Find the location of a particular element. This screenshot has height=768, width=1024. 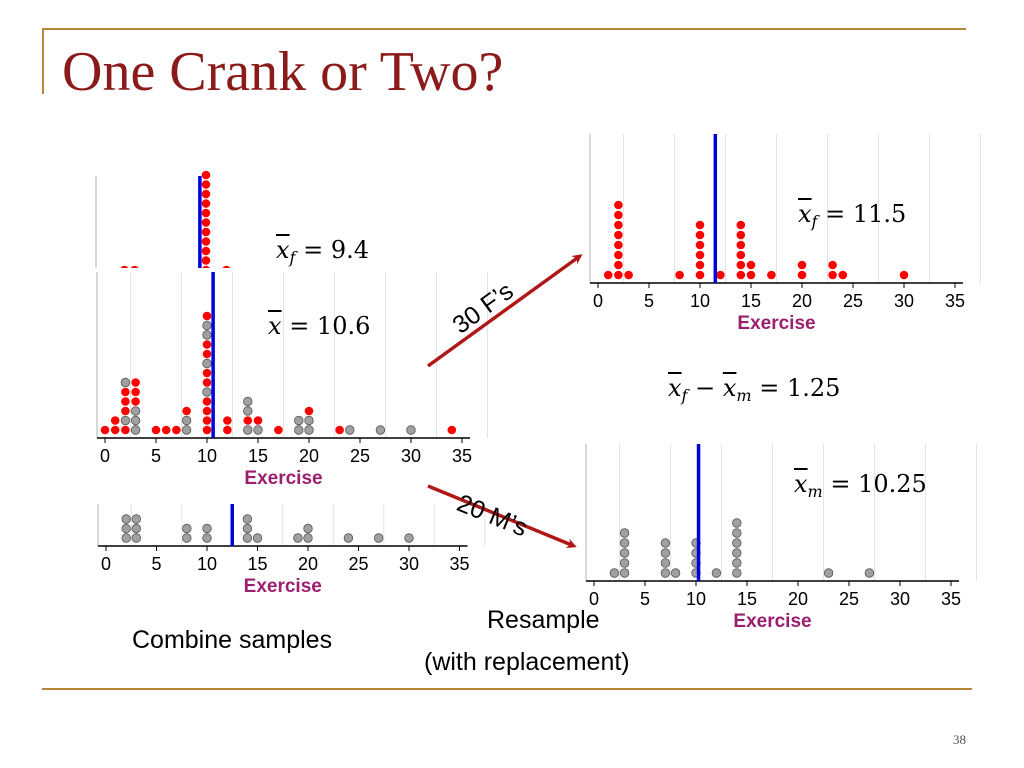

female-original-mean: xf = 9.4 is located at coordinates (323, 251).